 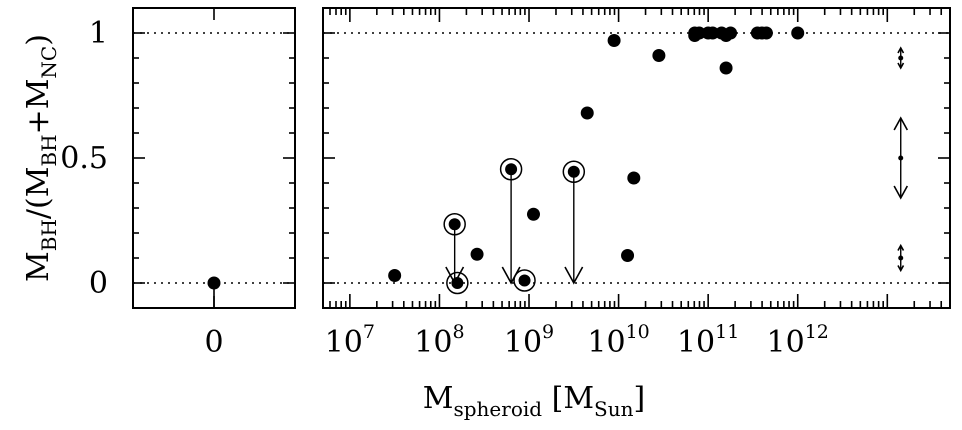 What do you see at coordinates (350, 340) in the screenshot?
I see `x-tick-label-1e7: 10⁷` at bounding box center [350, 340].